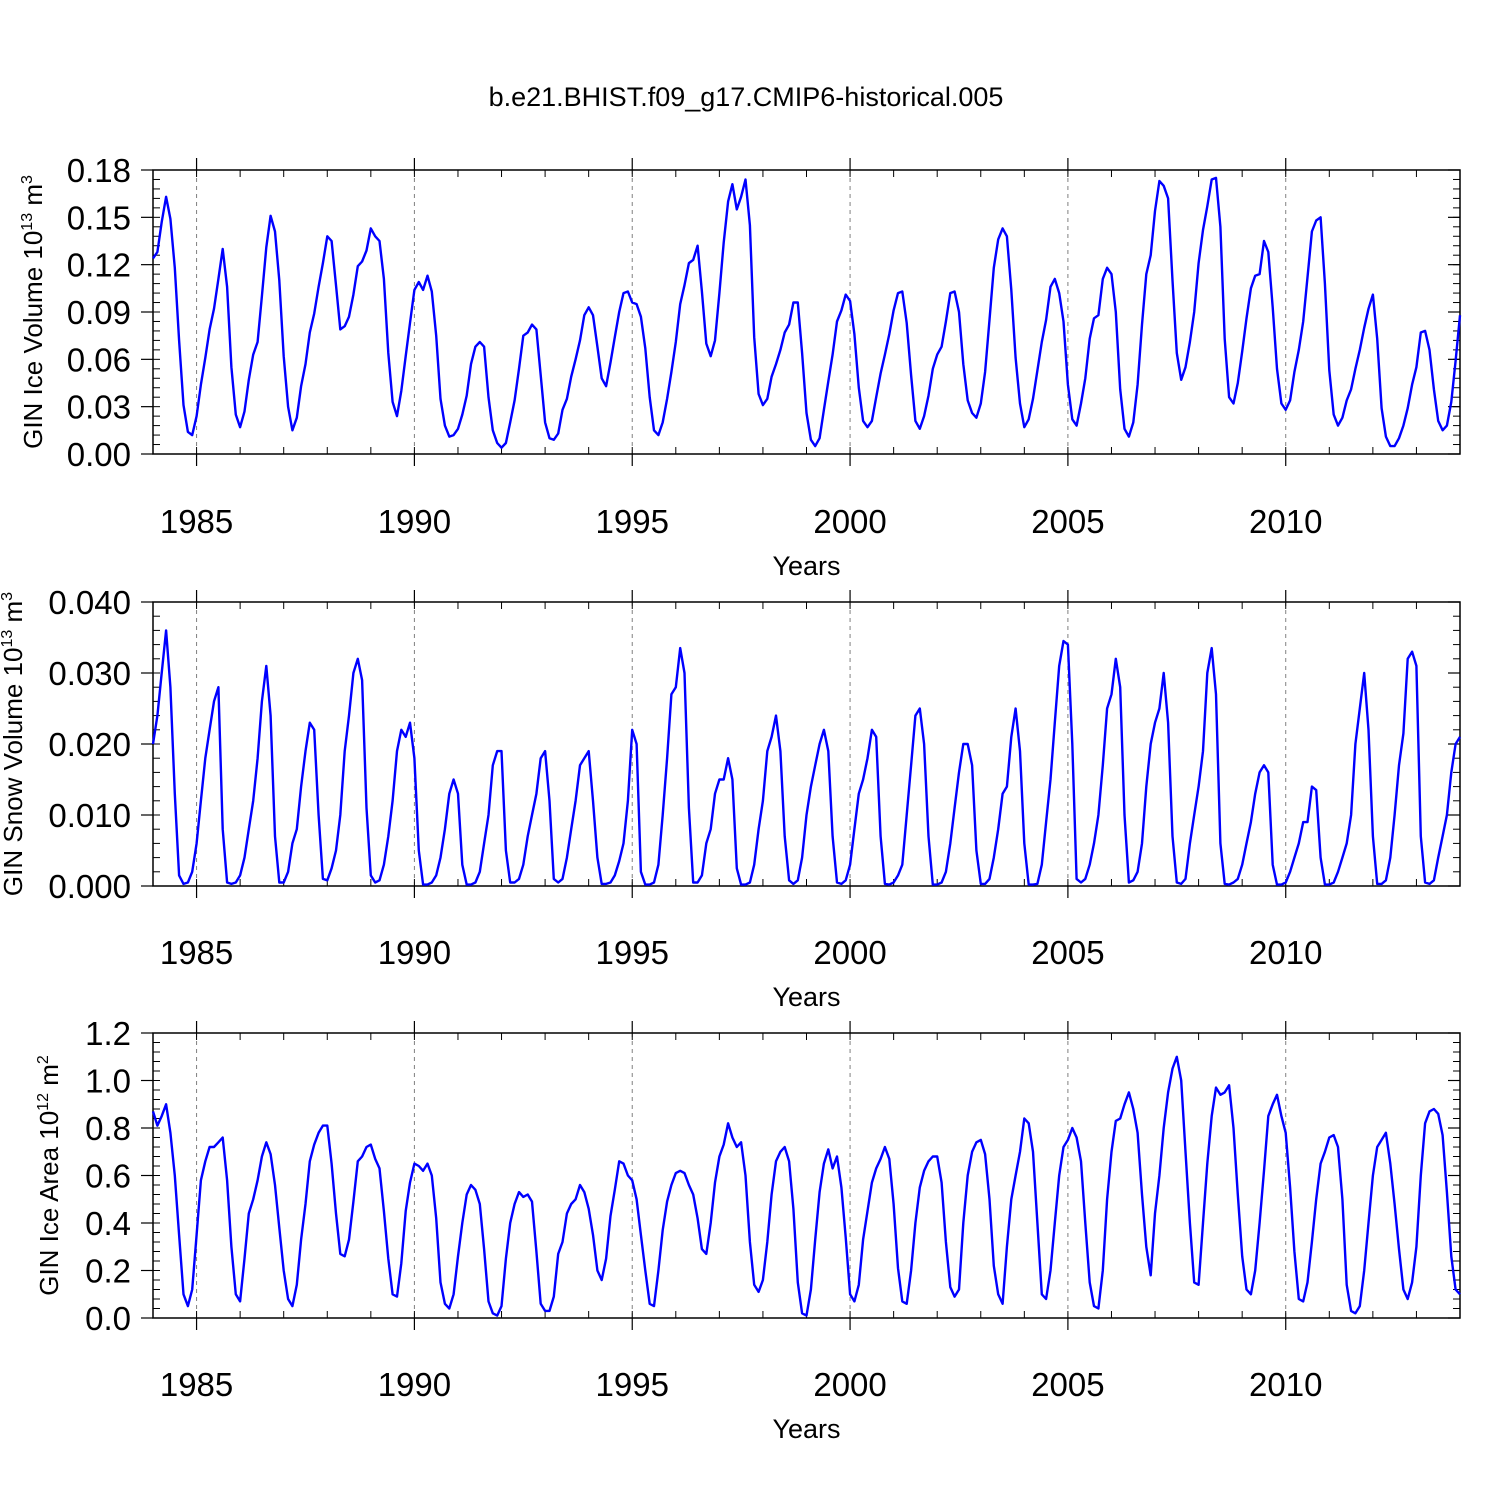  What do you see at coordinates (89, 602) in the screenshot?
I see `y-tick-label: 0.040` at bounding box center [89, 602].